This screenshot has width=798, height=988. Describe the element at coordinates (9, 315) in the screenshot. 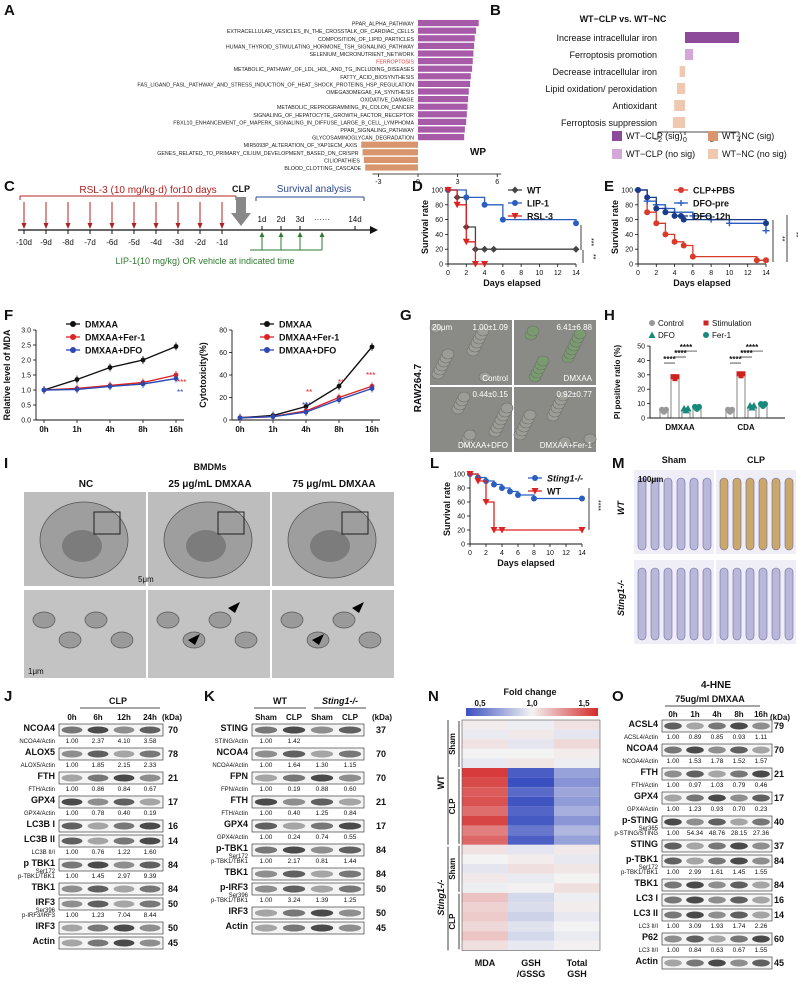

I see `panel-letter-f: F` at that location.